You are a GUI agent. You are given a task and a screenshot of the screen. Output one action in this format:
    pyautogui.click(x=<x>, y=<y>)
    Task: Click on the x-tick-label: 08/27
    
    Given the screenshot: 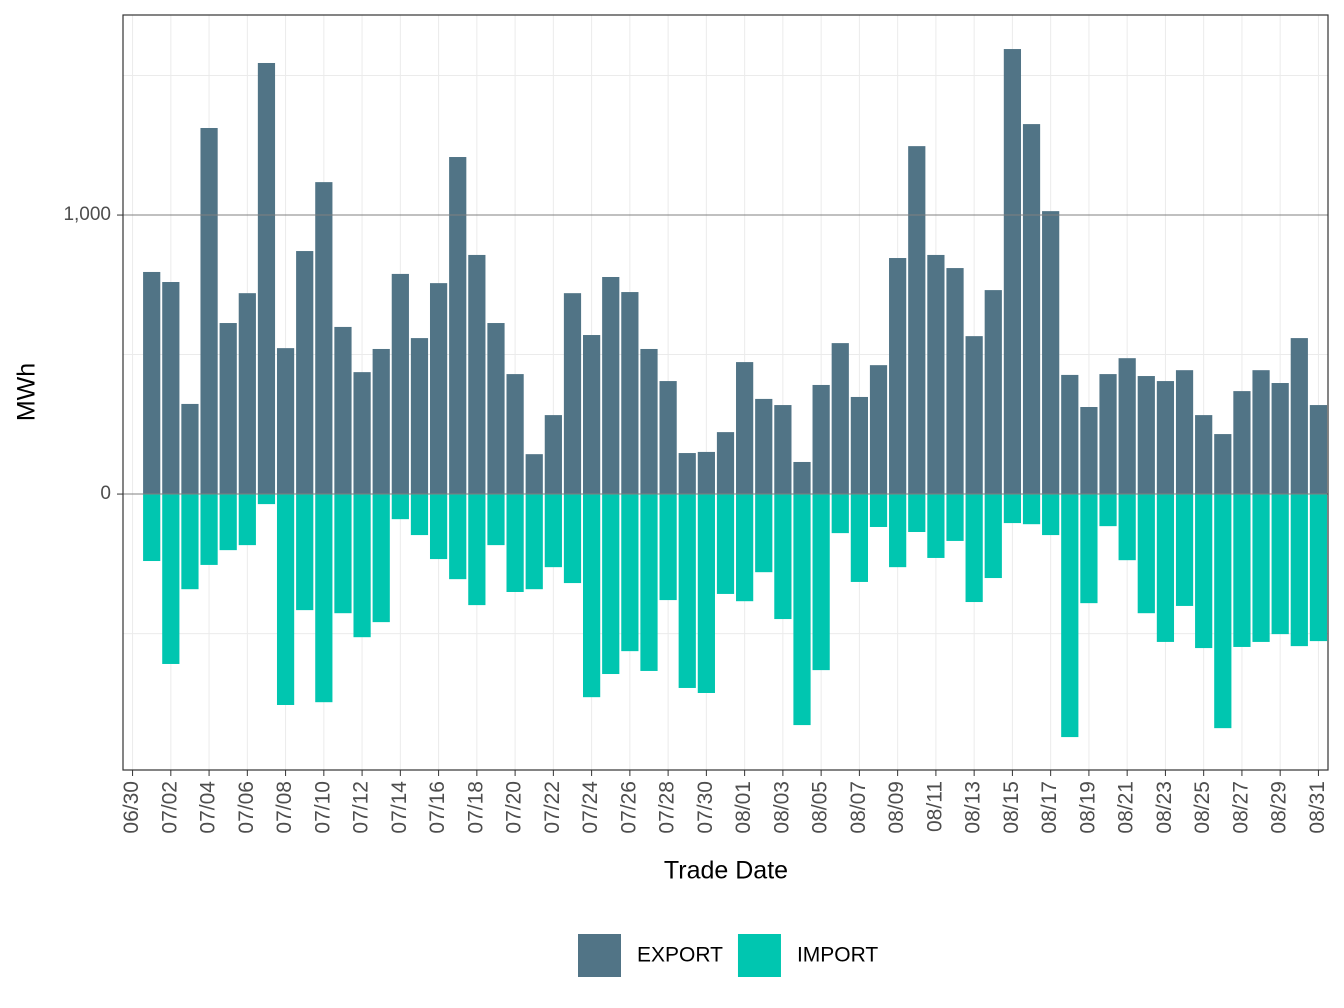 What is the action you would take?
    pyautogui.click(x=1240, y=807)
    